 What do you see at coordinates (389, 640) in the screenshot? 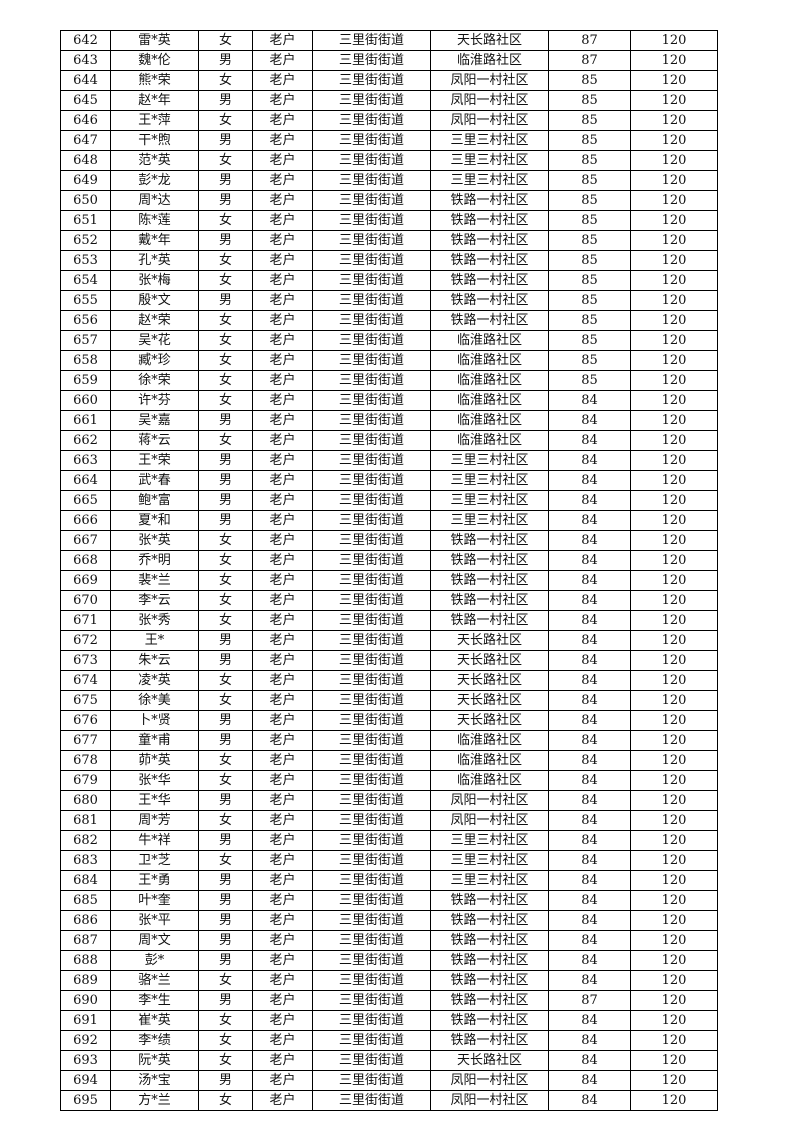
I see `table-row: 672 王* 男老户 三里街街道 天长路社区 84 120` at bounding box center [389, 640].